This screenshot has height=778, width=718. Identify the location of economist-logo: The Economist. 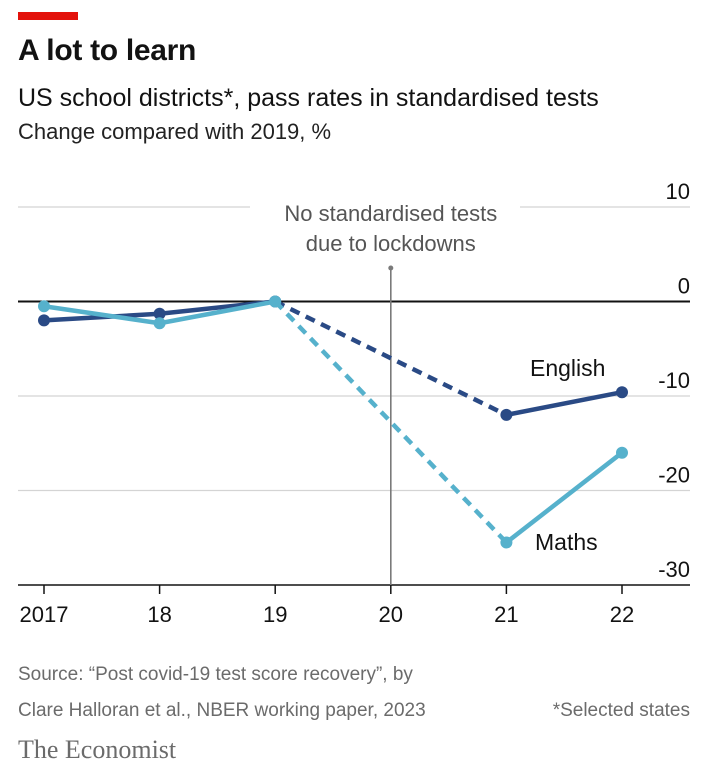
(97, 749).